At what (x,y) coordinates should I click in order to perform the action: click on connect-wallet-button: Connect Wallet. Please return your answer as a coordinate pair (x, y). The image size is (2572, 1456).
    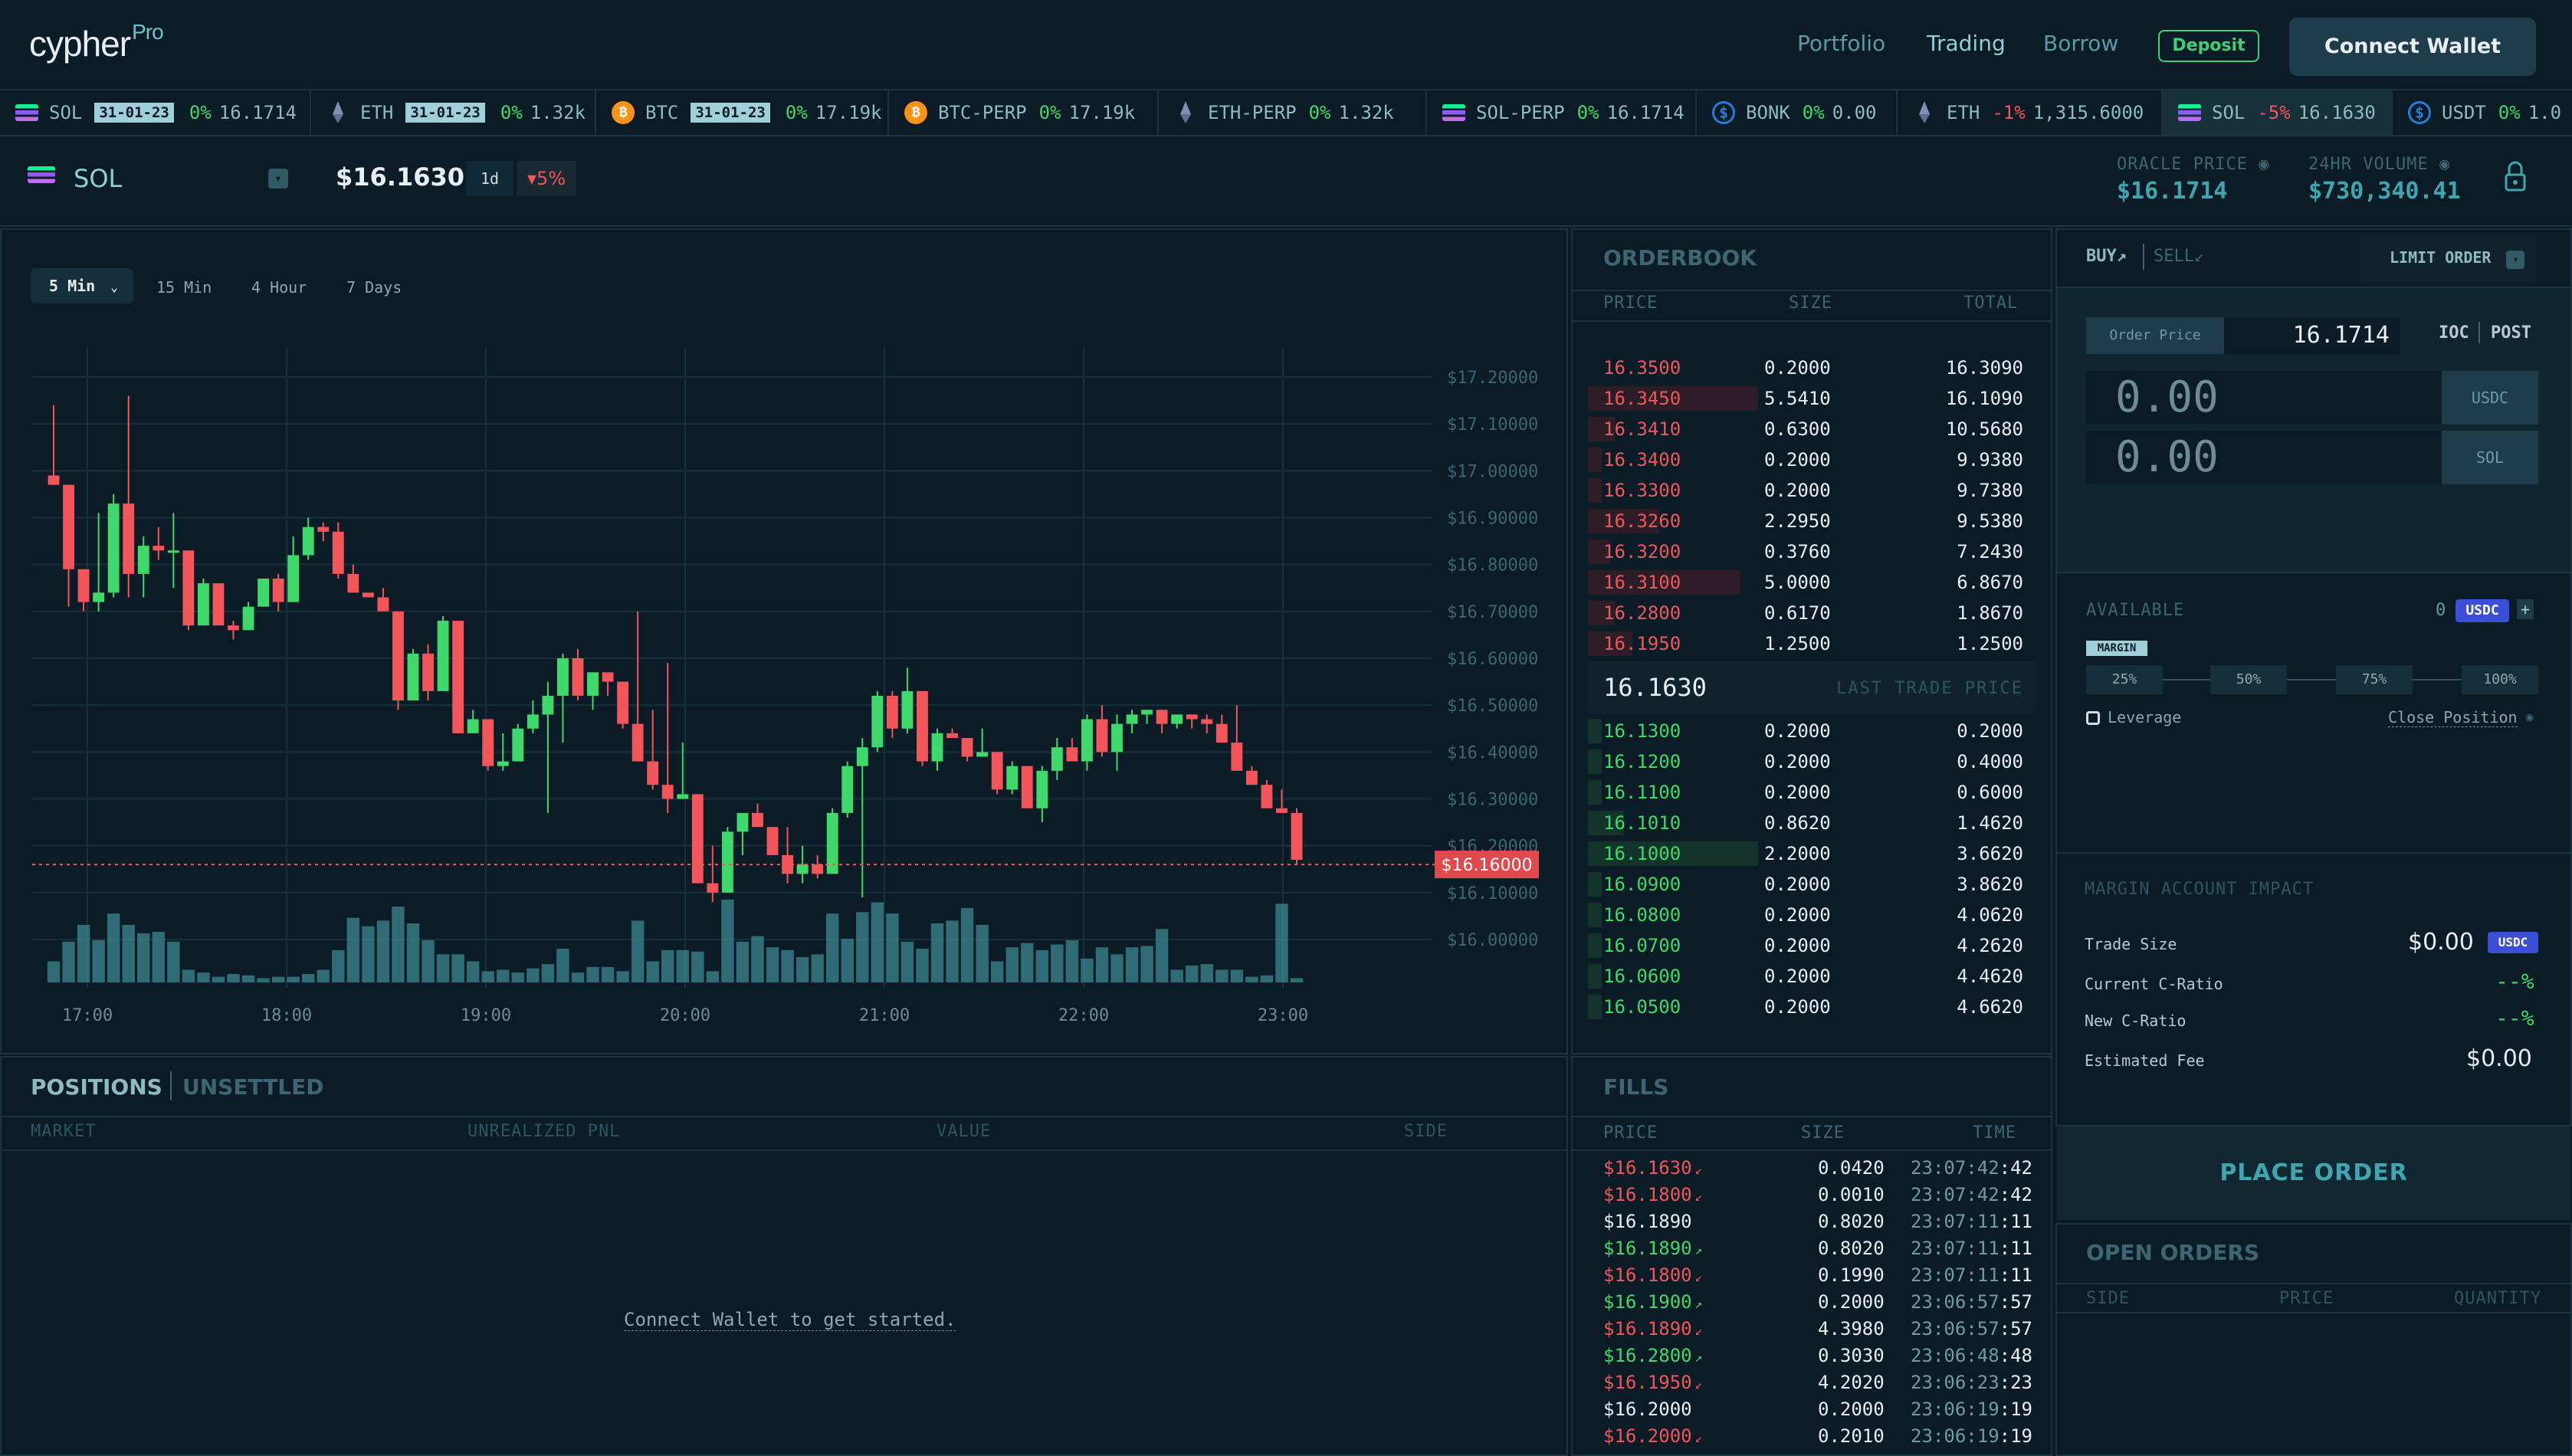
    Looking at the image, I should click on (2412, 47).